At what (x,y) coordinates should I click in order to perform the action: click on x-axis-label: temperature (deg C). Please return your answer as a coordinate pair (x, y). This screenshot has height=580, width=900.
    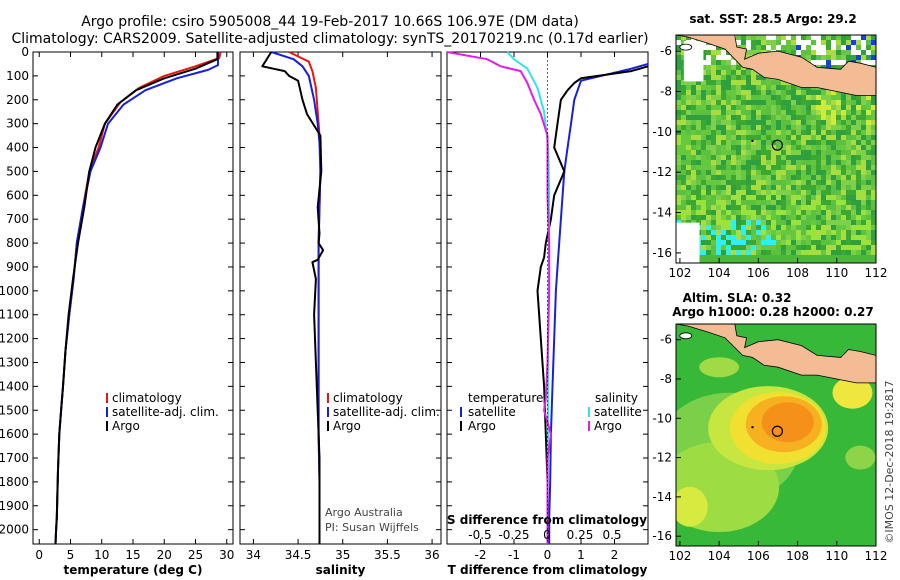
    Looking at the image, I should click on (133, 570).